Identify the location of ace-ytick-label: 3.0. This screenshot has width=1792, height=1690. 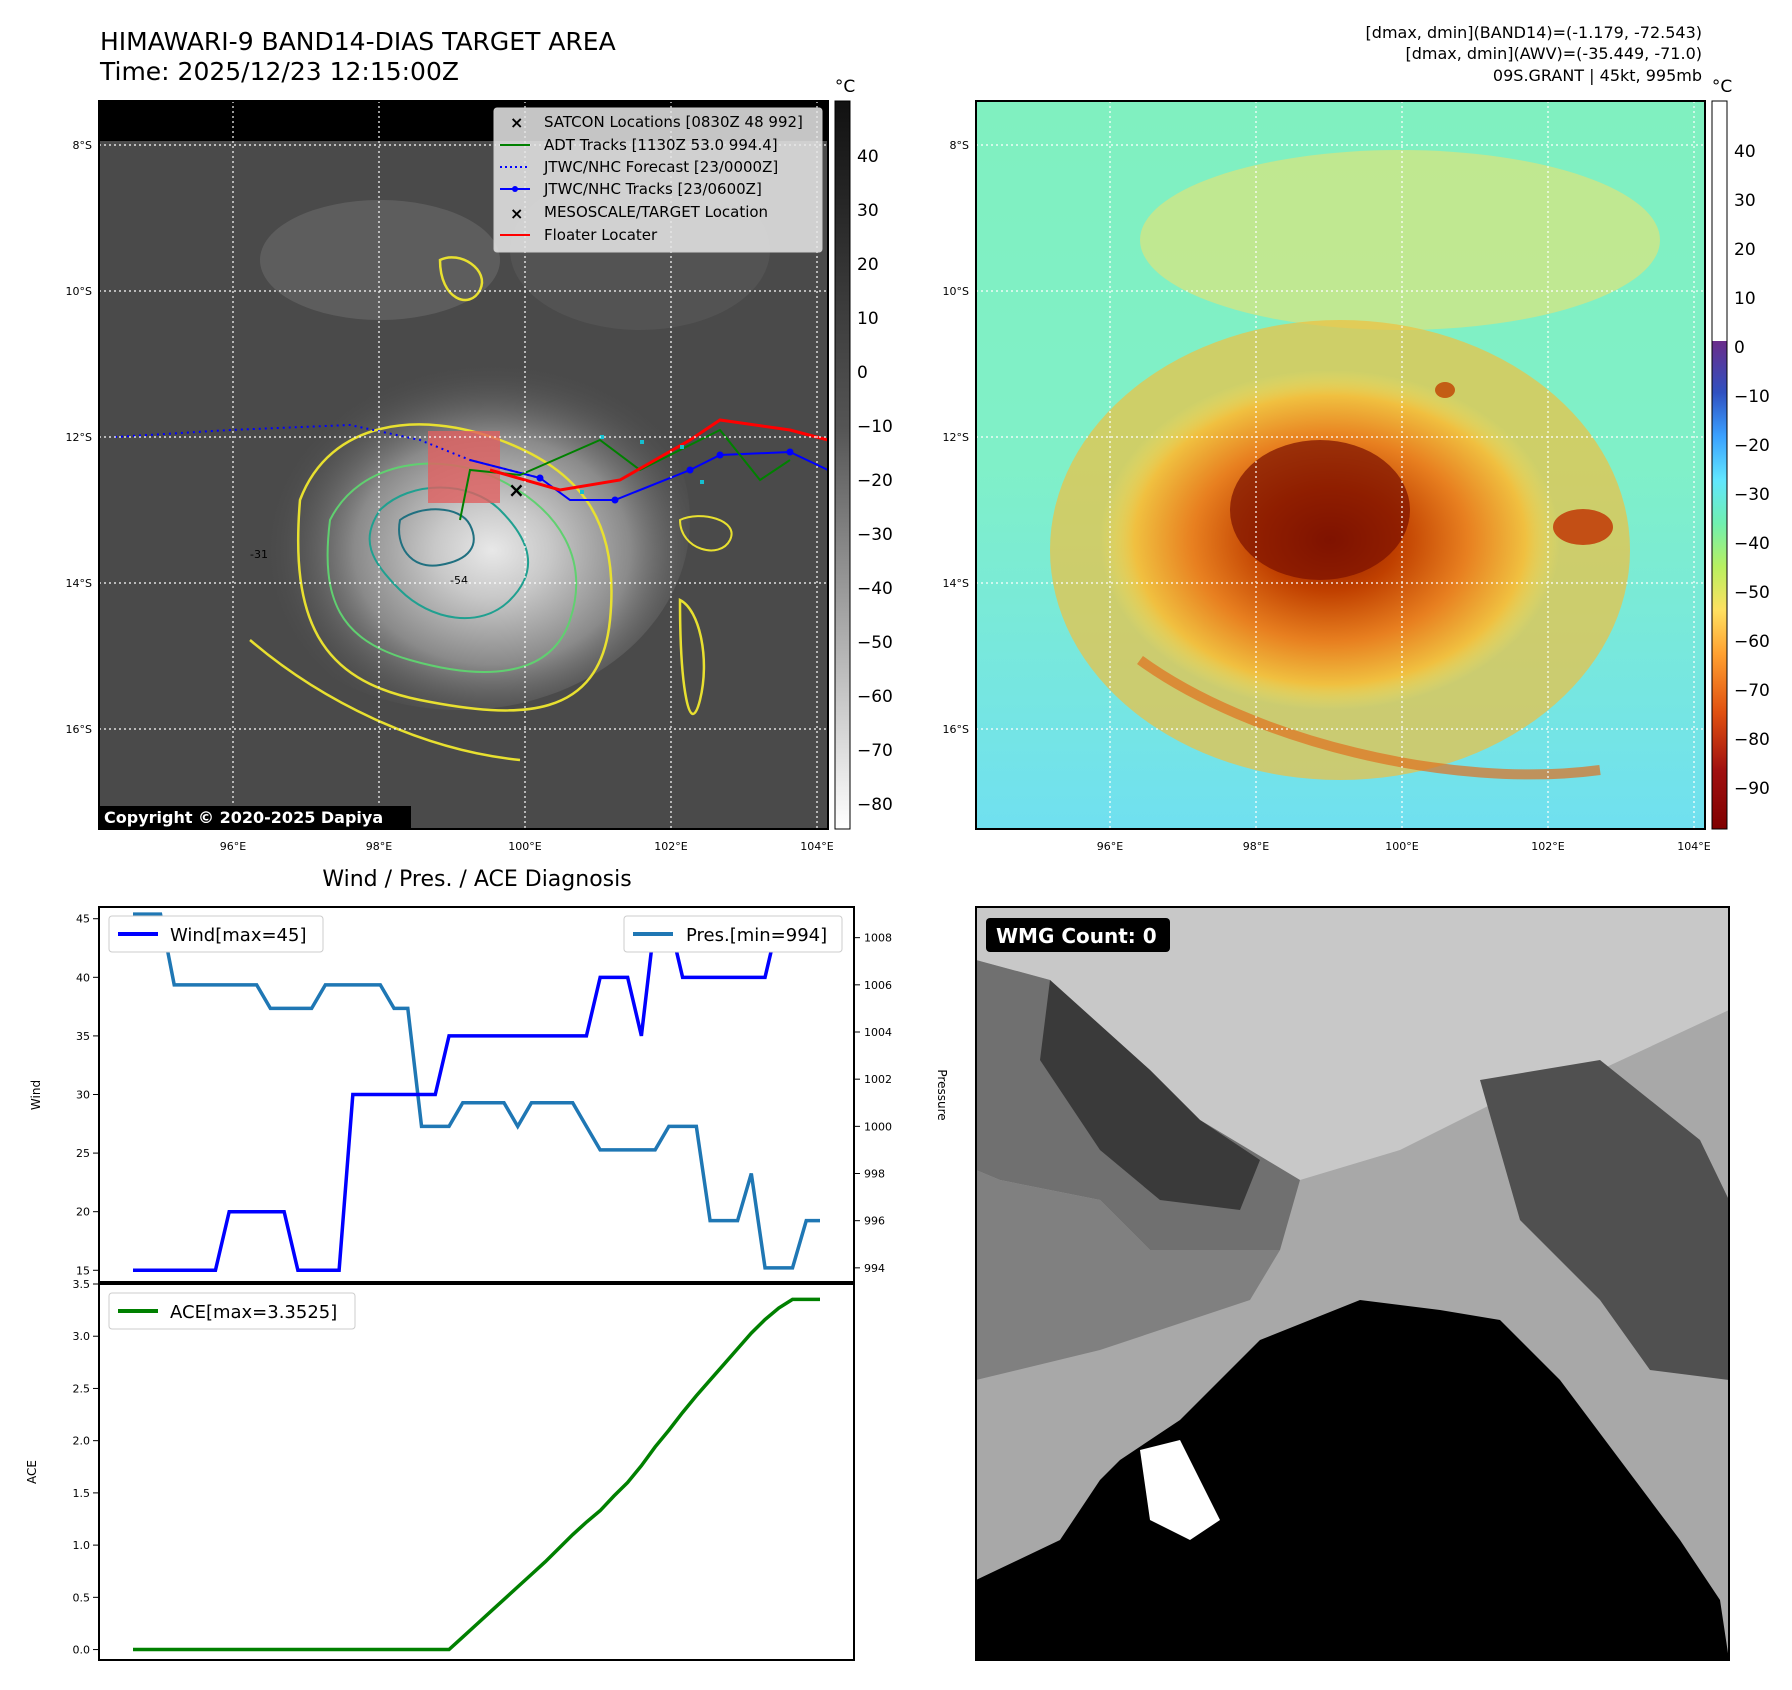
(82, 1336).